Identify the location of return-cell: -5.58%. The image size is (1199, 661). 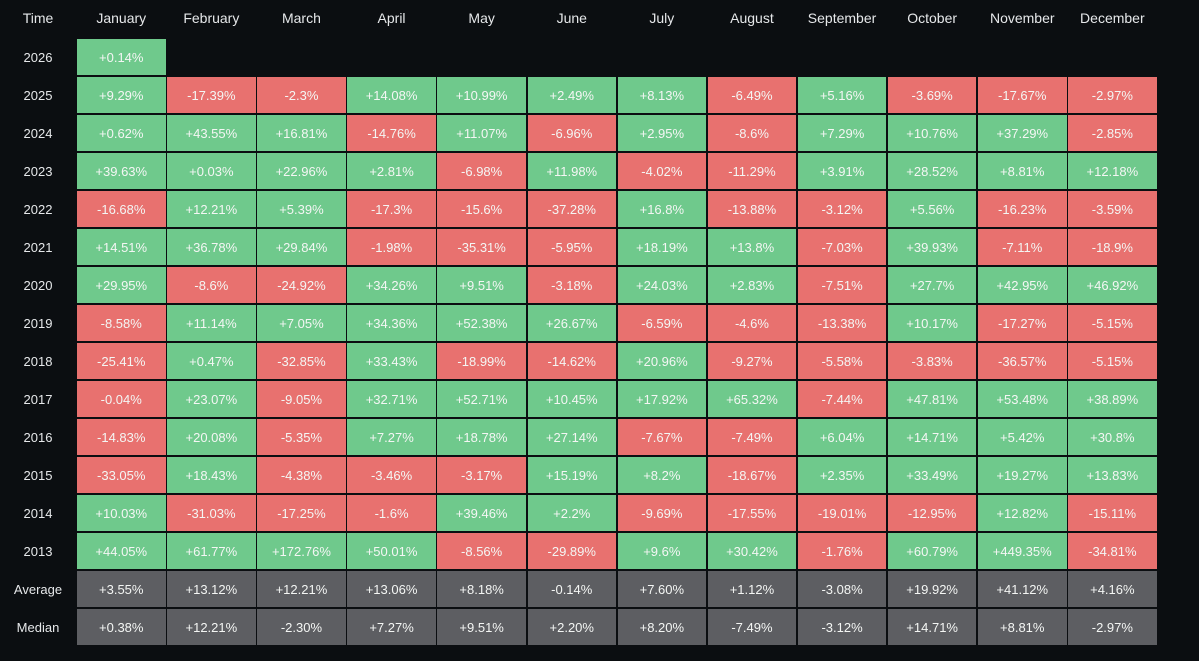
(842, 361).